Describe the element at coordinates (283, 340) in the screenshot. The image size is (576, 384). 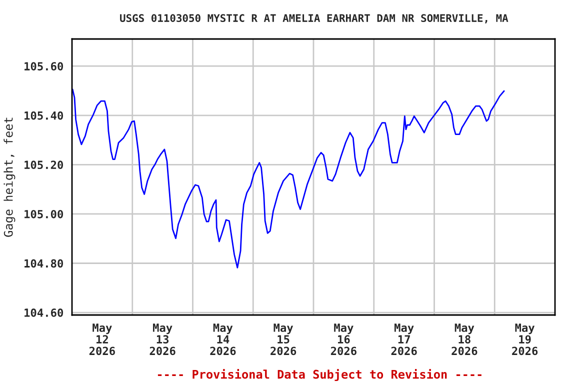
I see `x-tick-label: May 15 2026` at that location.